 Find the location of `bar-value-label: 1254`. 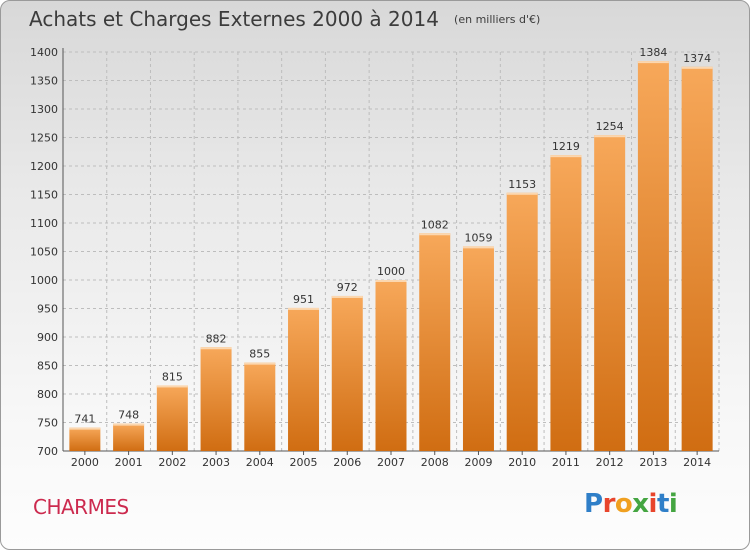

bar-value-label: 1254 is located at coordinates (610, 126).